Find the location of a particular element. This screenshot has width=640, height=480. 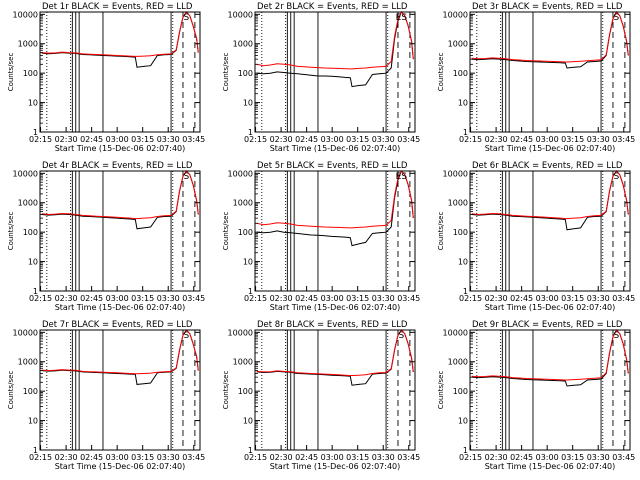

panel-title: Det 8r BLACK = Events, RED = LLD is located at coordinates (332, 325).